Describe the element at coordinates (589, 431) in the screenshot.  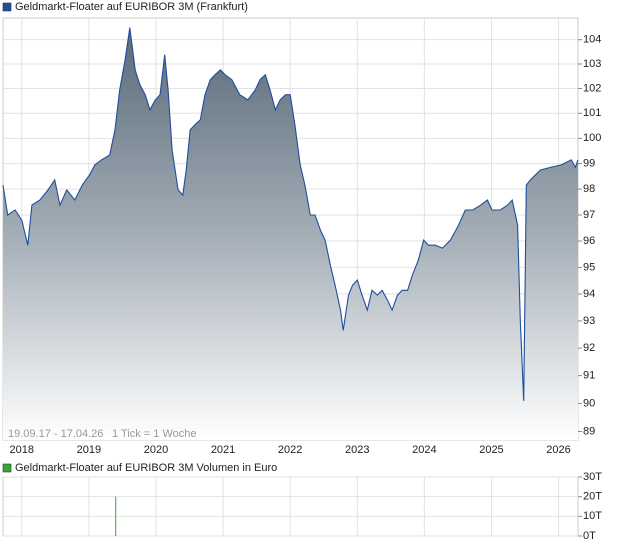
I see `y-tick-label: 89` at that location.